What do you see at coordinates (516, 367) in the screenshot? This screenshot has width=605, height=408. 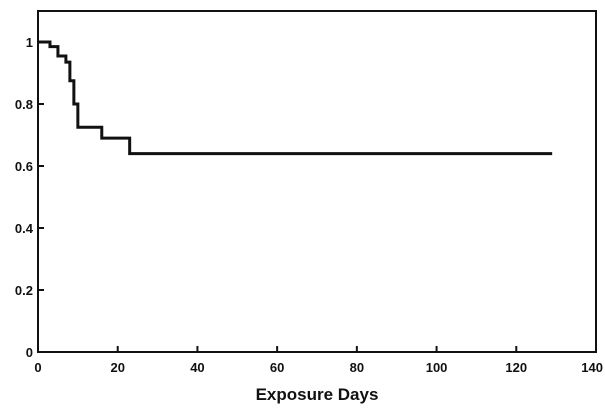 I see `x-tick-label: 120` at bounding box center [516, 367].